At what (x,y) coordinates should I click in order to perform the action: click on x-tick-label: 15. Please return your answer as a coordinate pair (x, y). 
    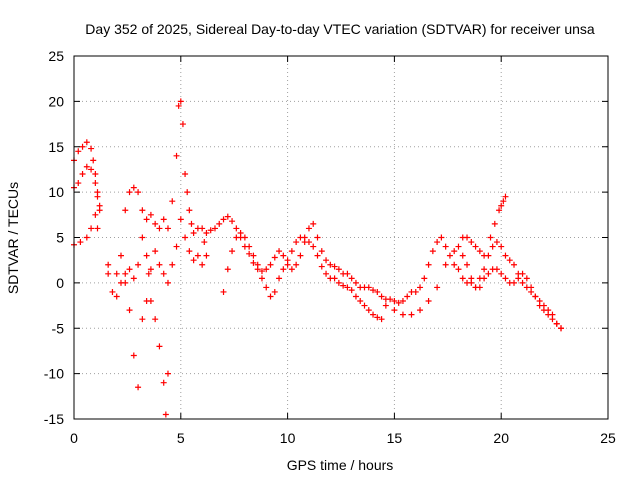
    Looking at the image, I should click on (395, 438).